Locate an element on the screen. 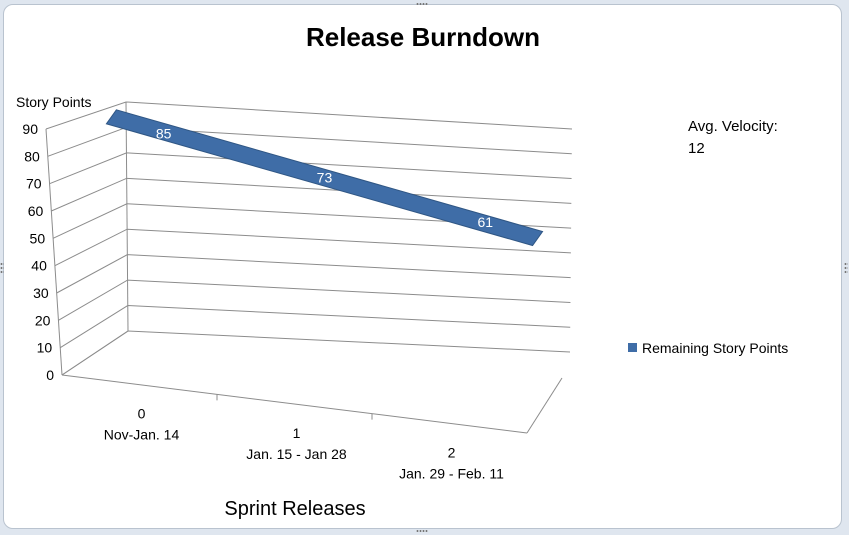 The width and height of the screenshot is (849, 535). y-tick-label: 0 is located at coordinates (50, 375).